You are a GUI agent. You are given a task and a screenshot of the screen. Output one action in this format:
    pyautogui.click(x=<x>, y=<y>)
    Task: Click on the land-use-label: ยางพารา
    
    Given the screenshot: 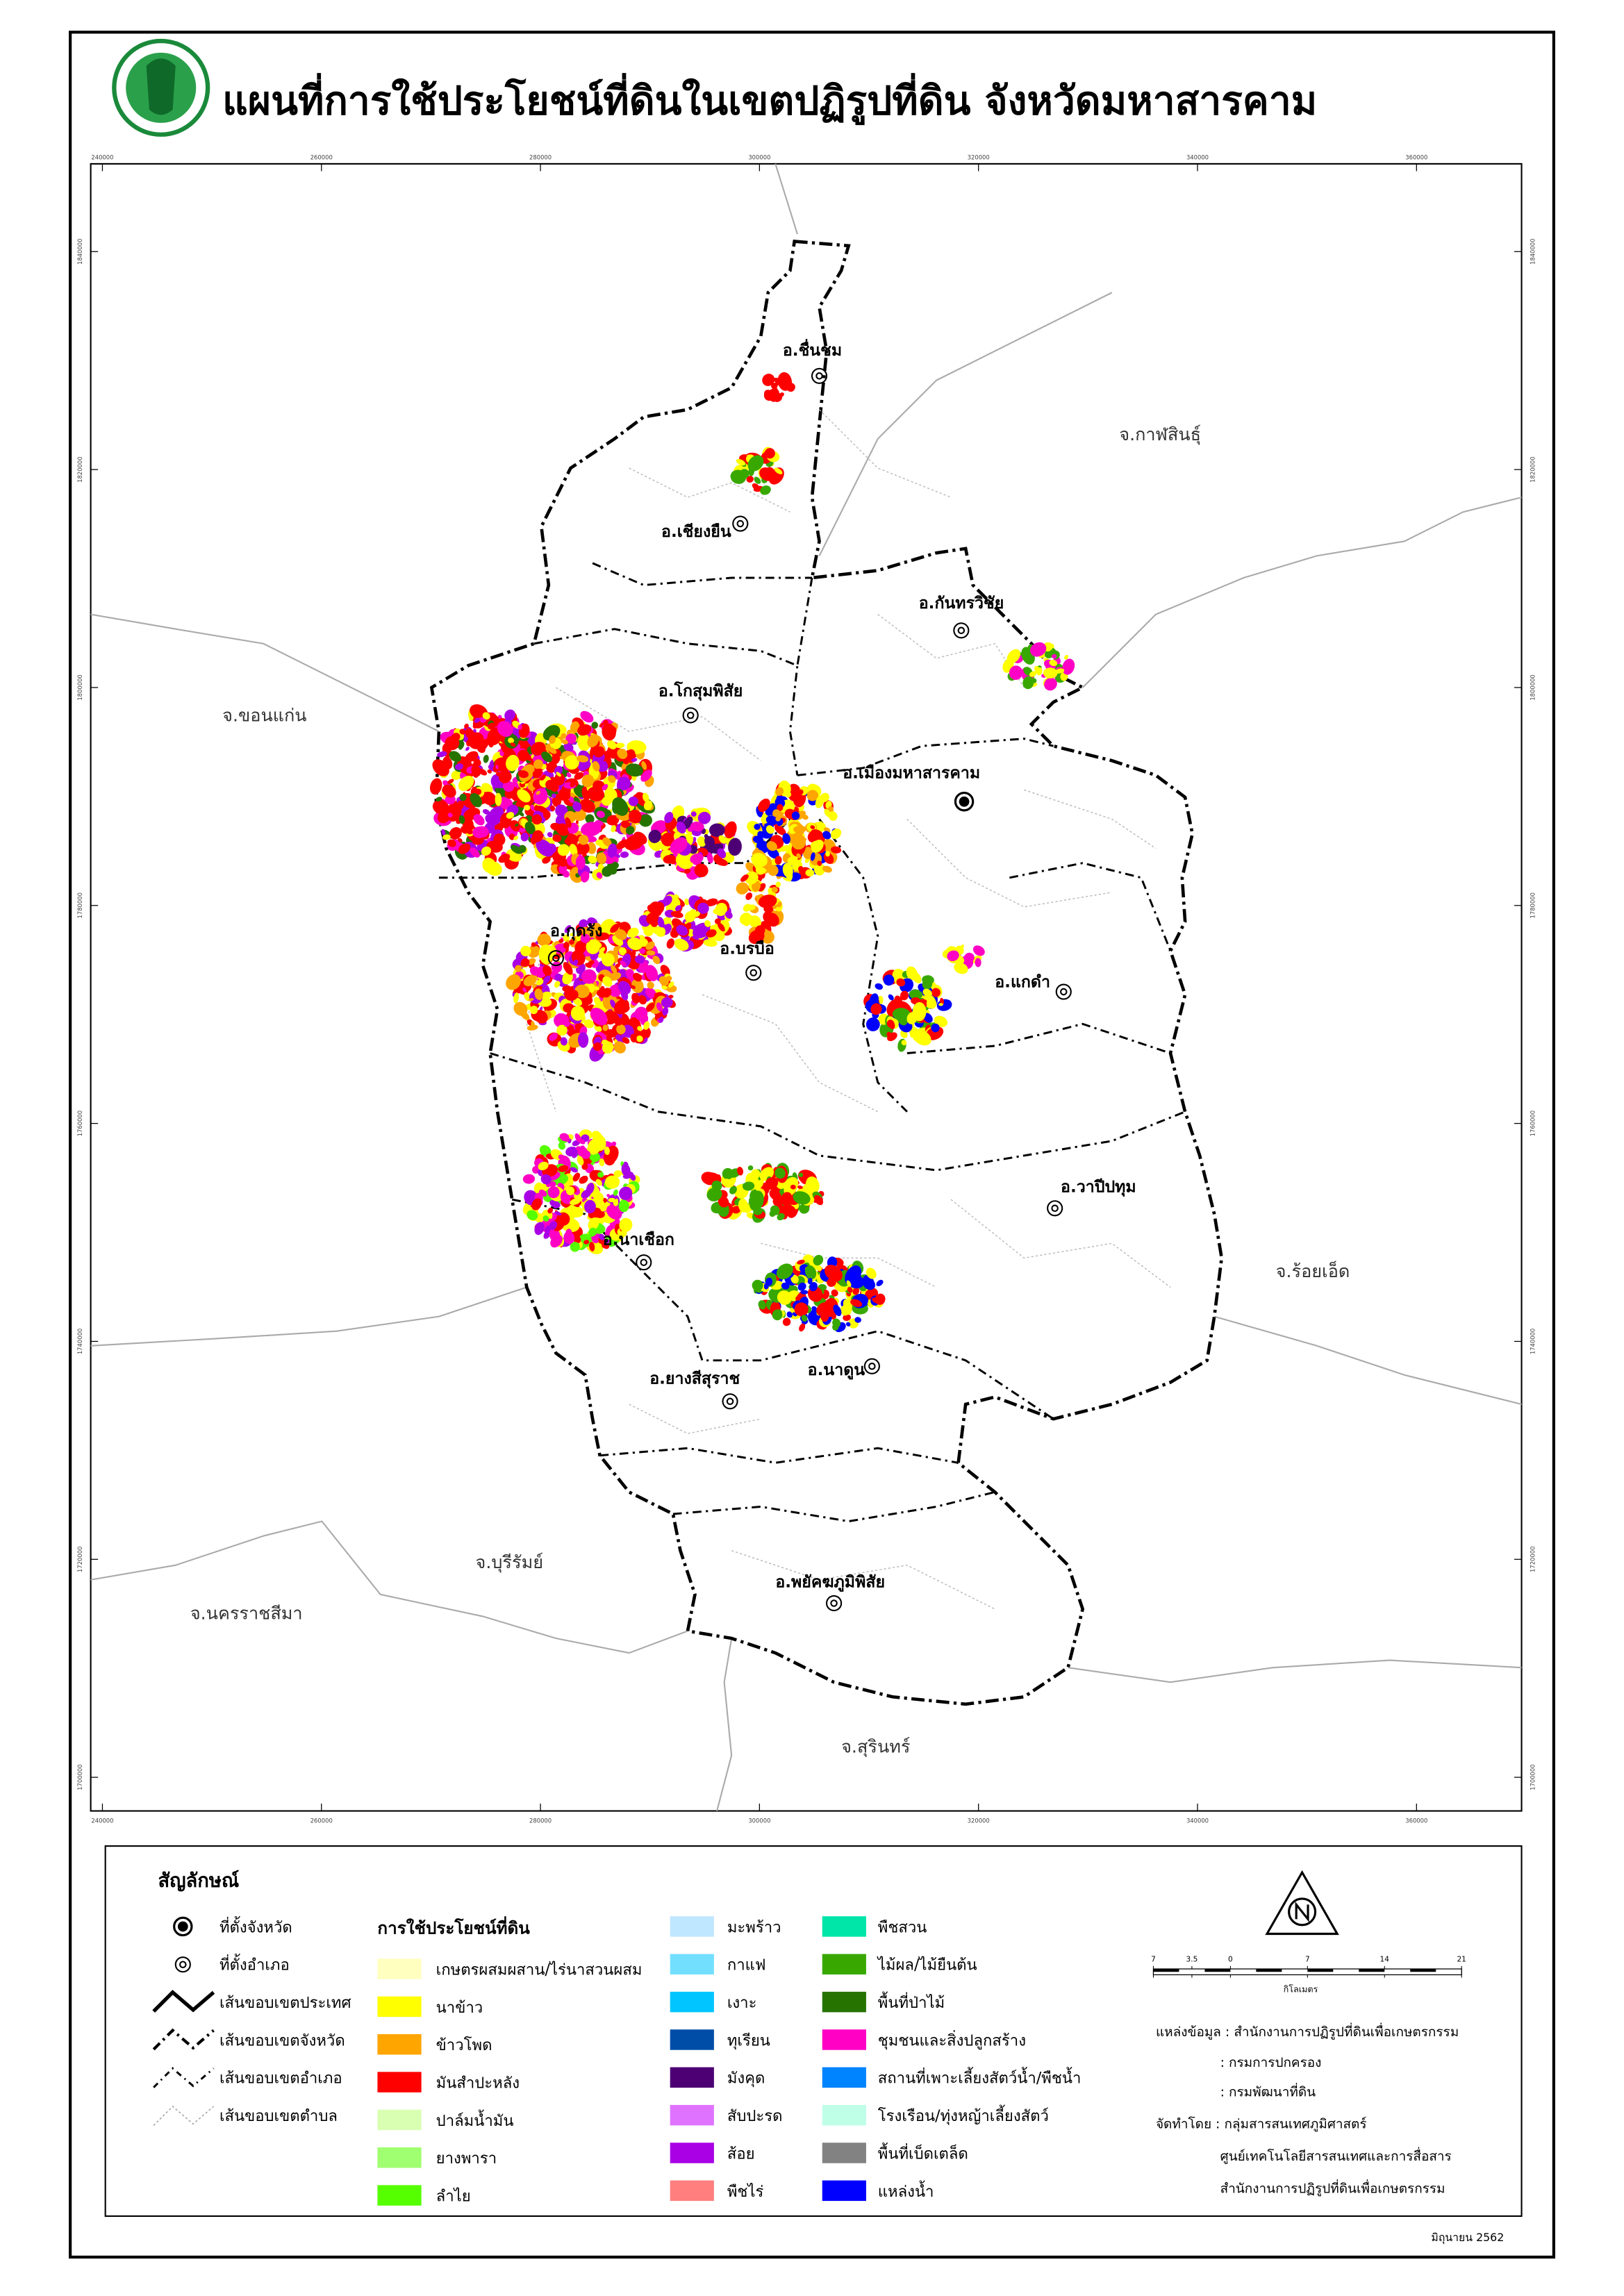 What is the action you would take?
    pyautogui.click(x=467, y=2158)
    